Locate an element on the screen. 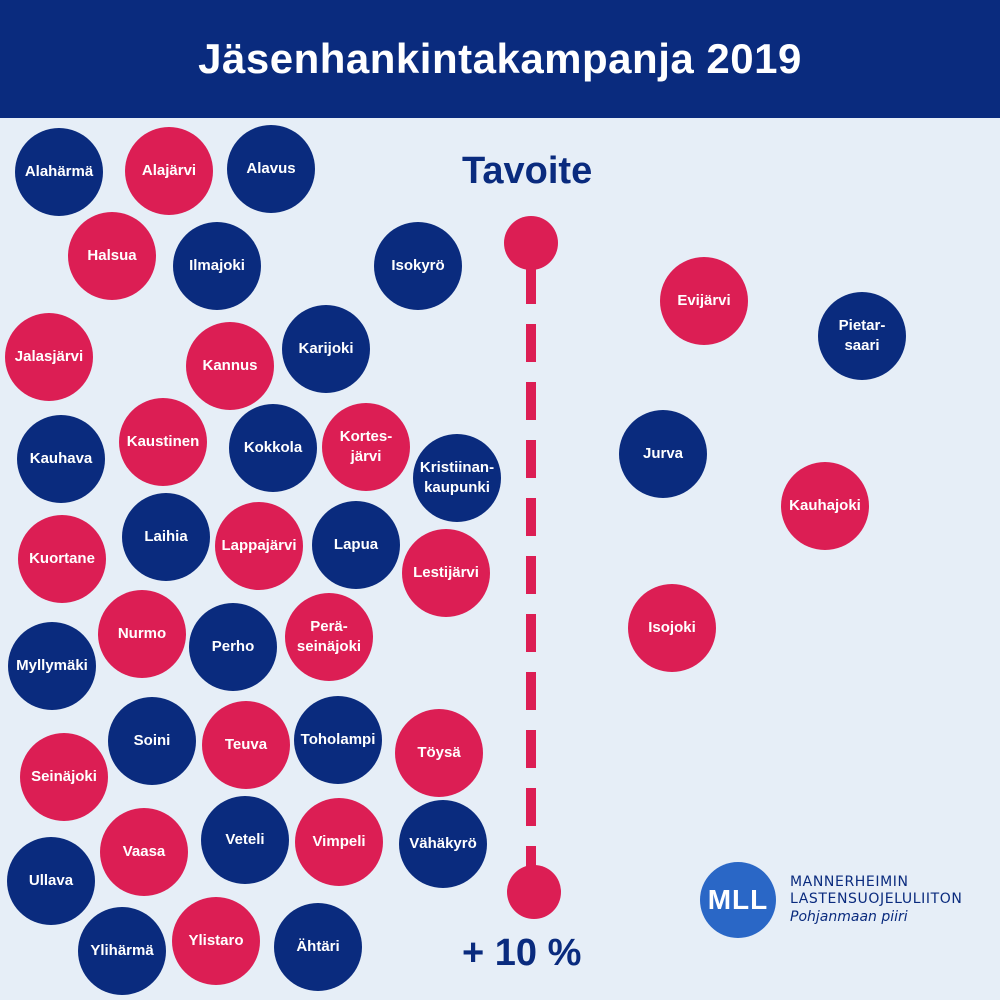 This screenshot has width=1000, height=1000. municipality-bubble: Pietar- saari is located at coordinates (862, 336).